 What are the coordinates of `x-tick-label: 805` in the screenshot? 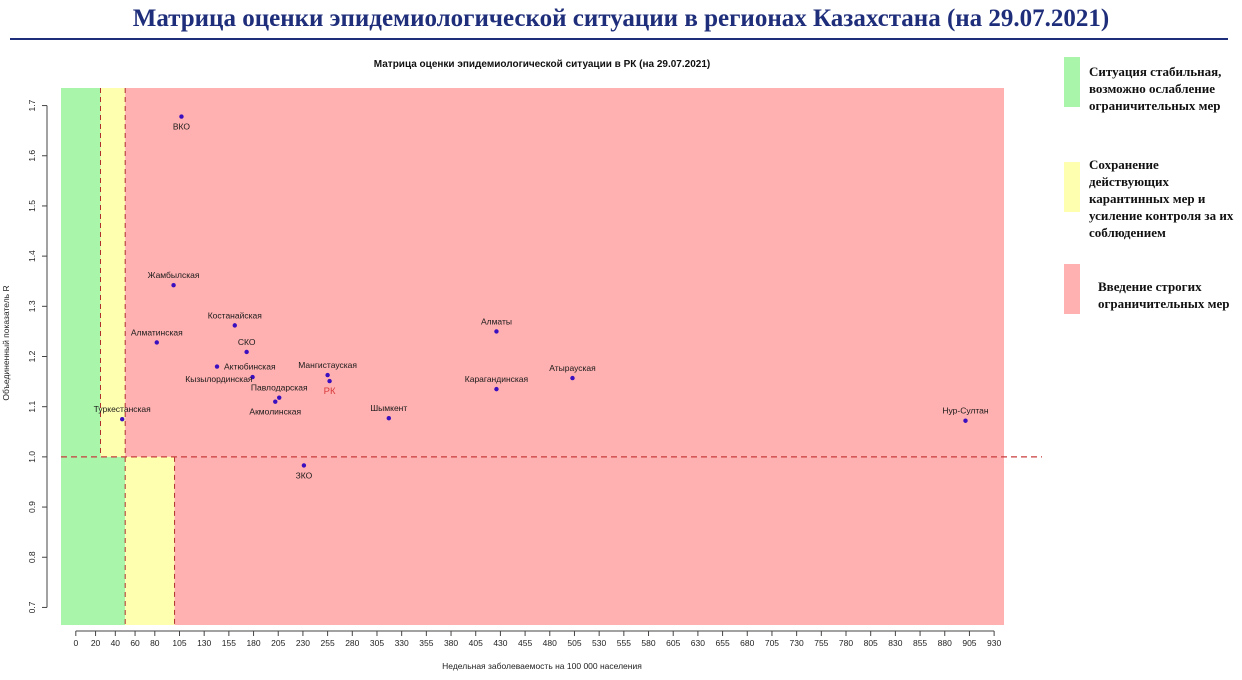 It's located at (871, 643).